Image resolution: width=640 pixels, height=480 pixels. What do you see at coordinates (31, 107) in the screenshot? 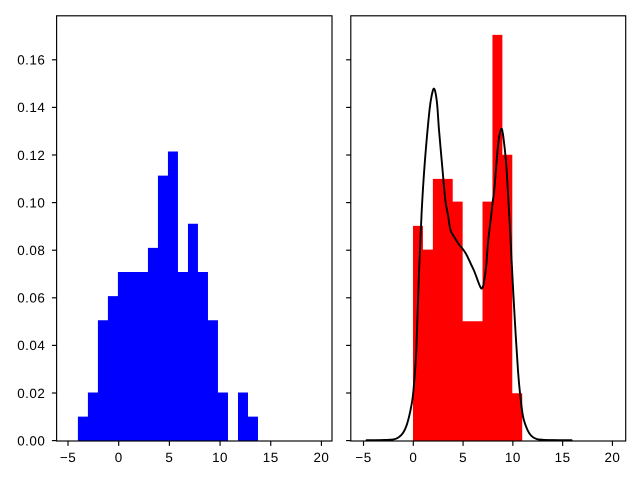
I see `svg-text: 0.14` at bounding box center [31, 107].